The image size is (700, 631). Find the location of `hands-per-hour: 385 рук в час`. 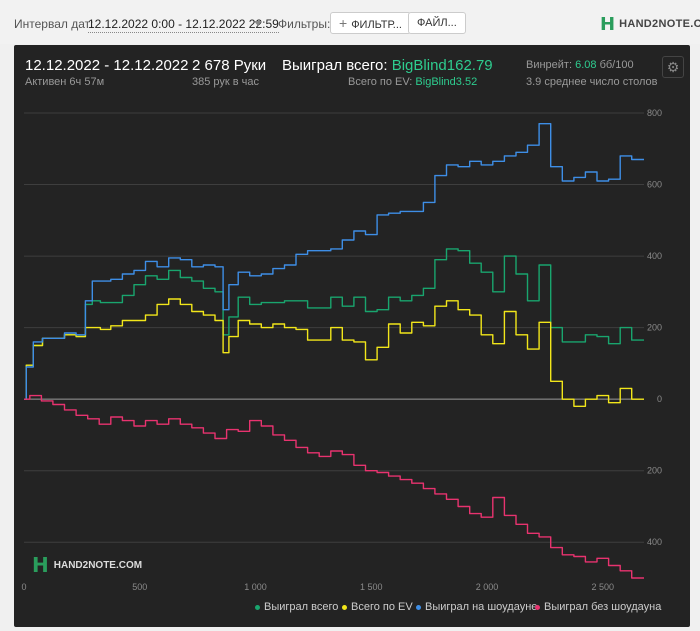

hands-per-hour: 385 рук в час is located at coordinates (226, 82).